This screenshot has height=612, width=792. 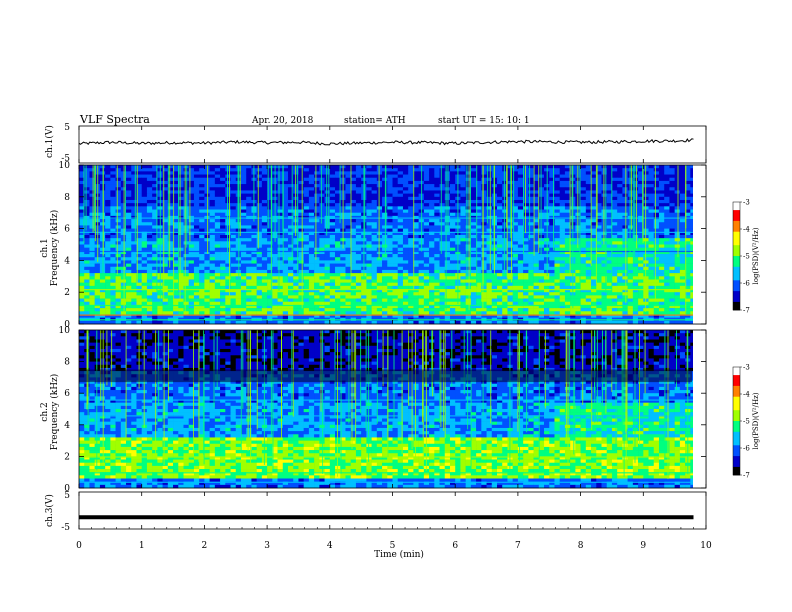 What do you see at coordinates (581, 546) in the screenshot?
I see `xtick-label: 8` at bounding box center [581, 546].